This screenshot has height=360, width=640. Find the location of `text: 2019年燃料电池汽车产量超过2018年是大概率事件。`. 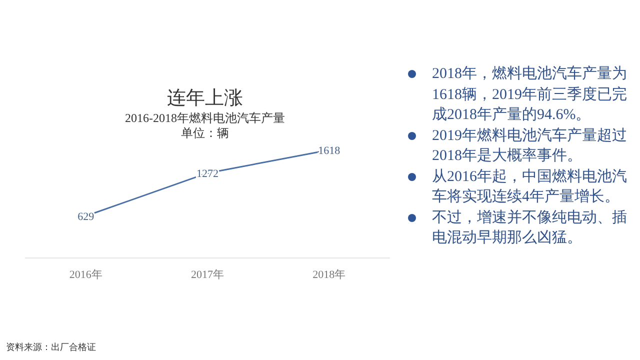

text: 2019年燃料电池汽车产量超过2018年是大概率事件。 is located at coordinates (529, 146).